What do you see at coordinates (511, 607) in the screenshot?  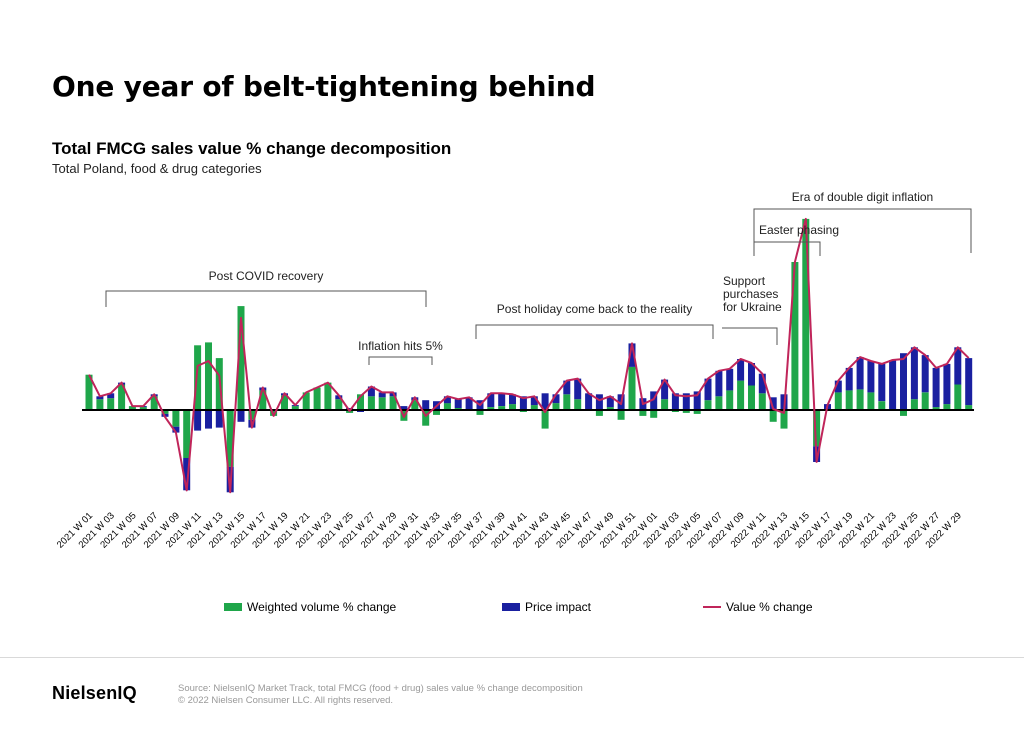 I see `legend-swatch-price` at bounding box center [511, 607].